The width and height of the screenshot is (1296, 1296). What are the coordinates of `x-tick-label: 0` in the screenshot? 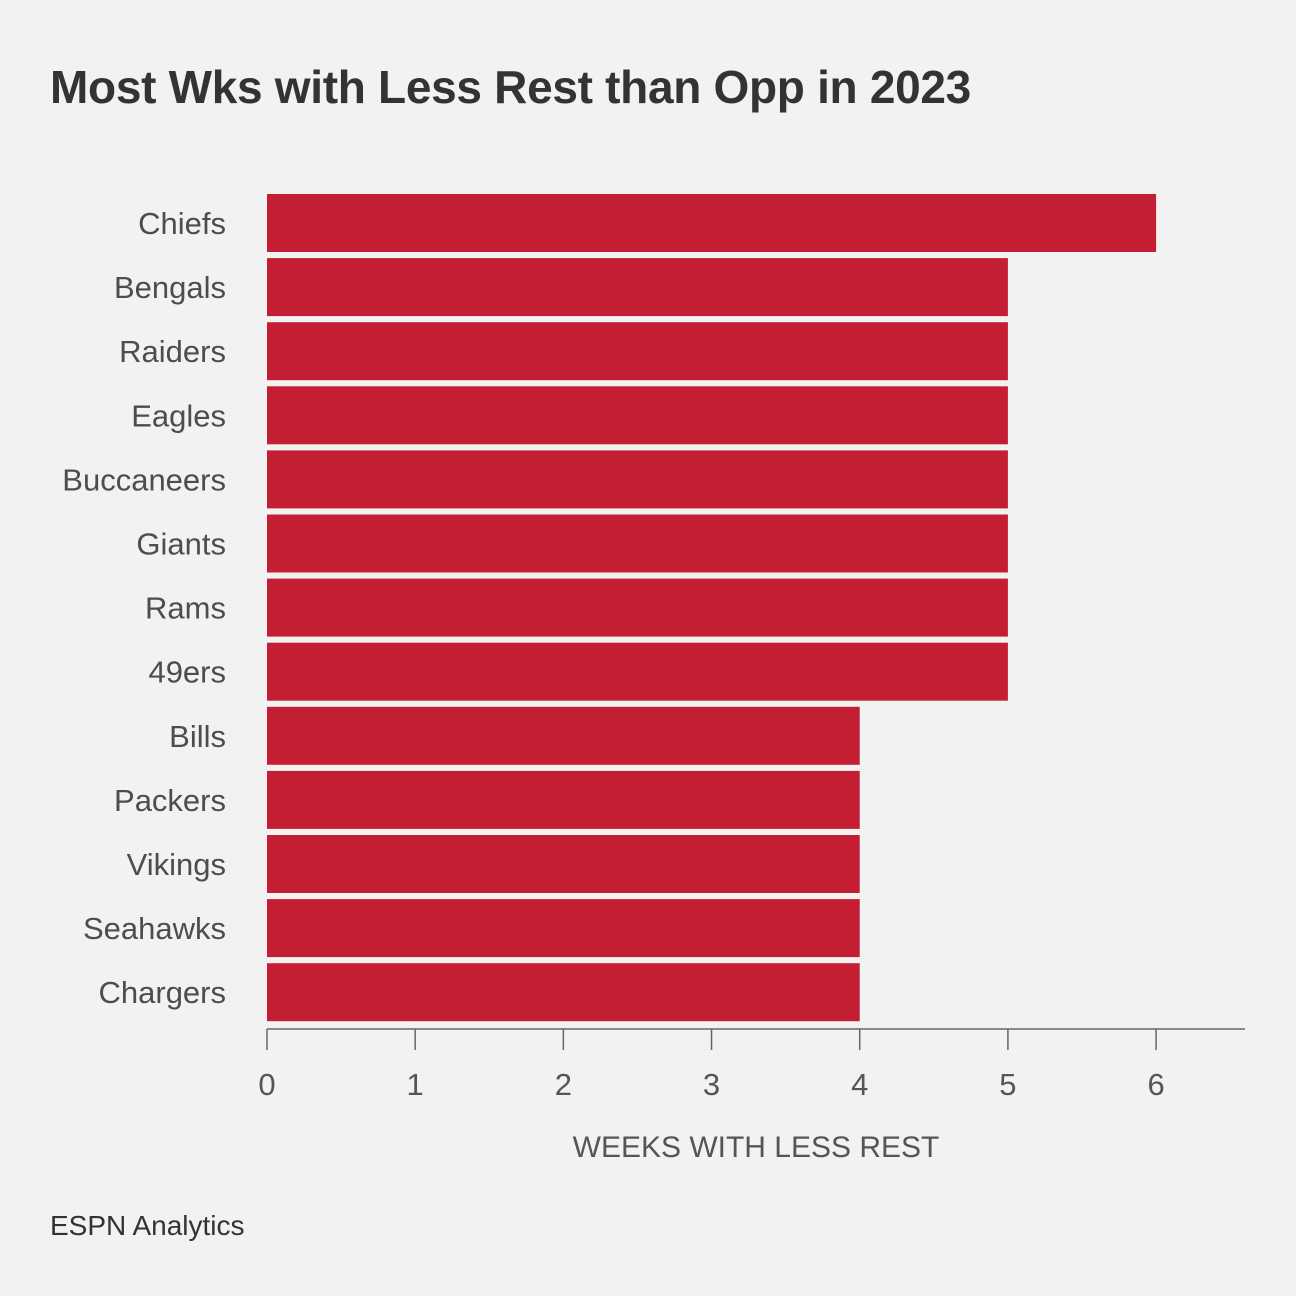 It's located at (266, 1084).